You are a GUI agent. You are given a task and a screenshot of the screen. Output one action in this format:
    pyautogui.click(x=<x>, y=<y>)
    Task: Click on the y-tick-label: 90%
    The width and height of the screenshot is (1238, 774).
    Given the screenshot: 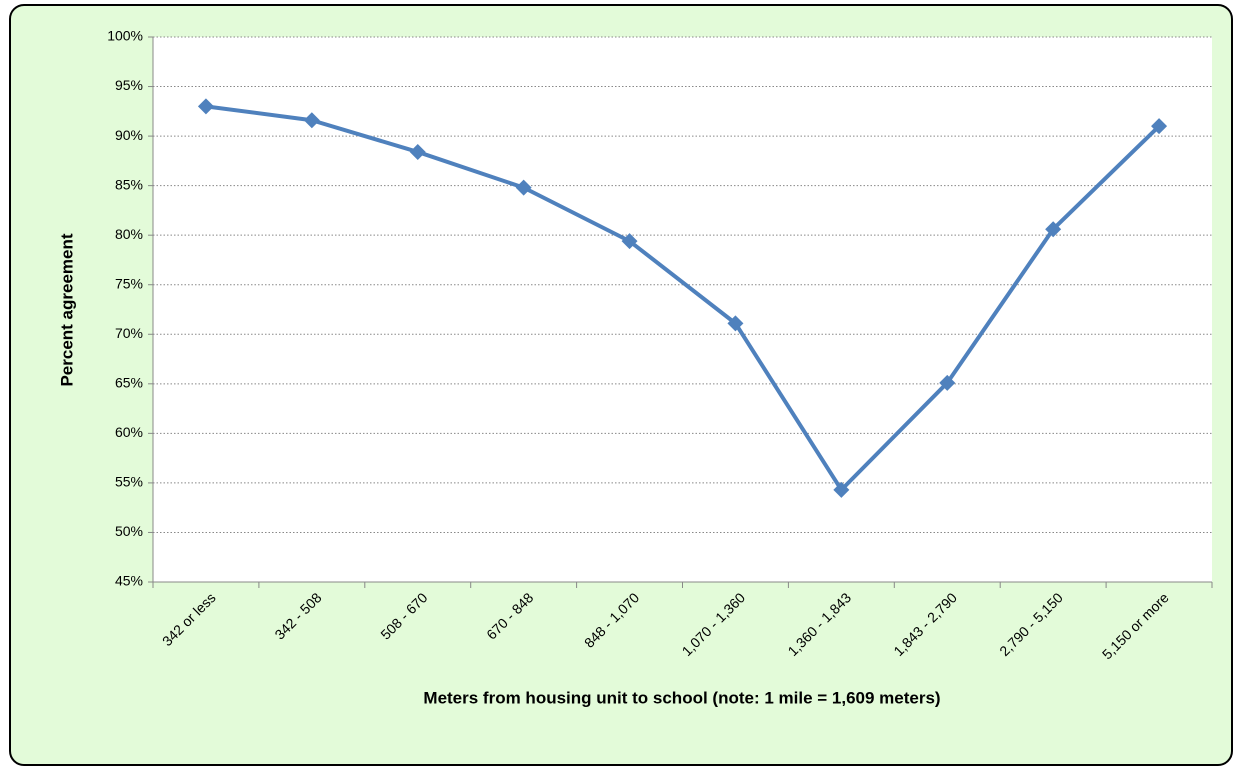 What is the action you would take?
    pyautogui.click(x=129, y=135)
    